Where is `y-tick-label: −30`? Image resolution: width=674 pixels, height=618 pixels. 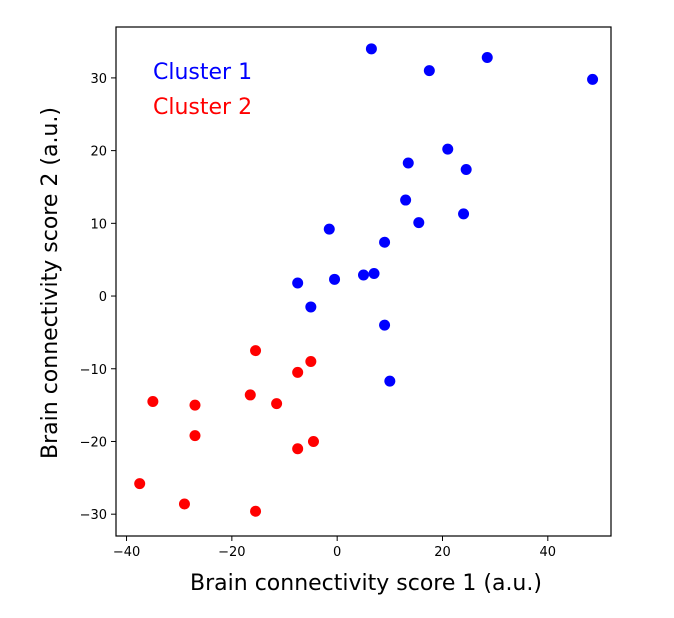
y-tick-label: −30 is located at coordinates (93, 515).